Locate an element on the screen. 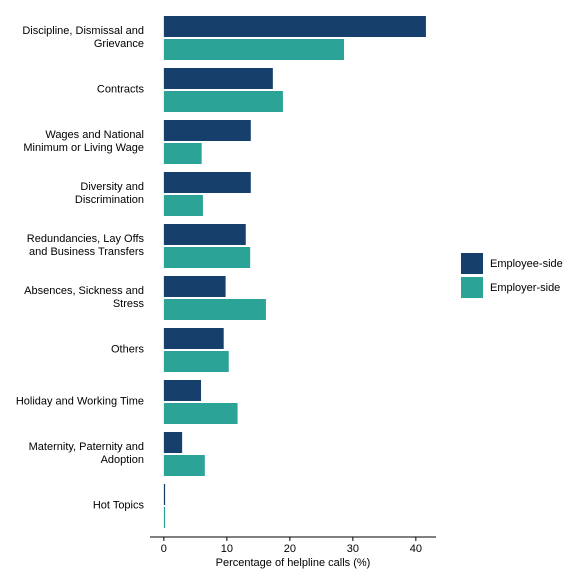 This screenshot has height=576, width=576. y-tick-label: Maternity, Paternity and Adoption is located at coordinates (86, 453).